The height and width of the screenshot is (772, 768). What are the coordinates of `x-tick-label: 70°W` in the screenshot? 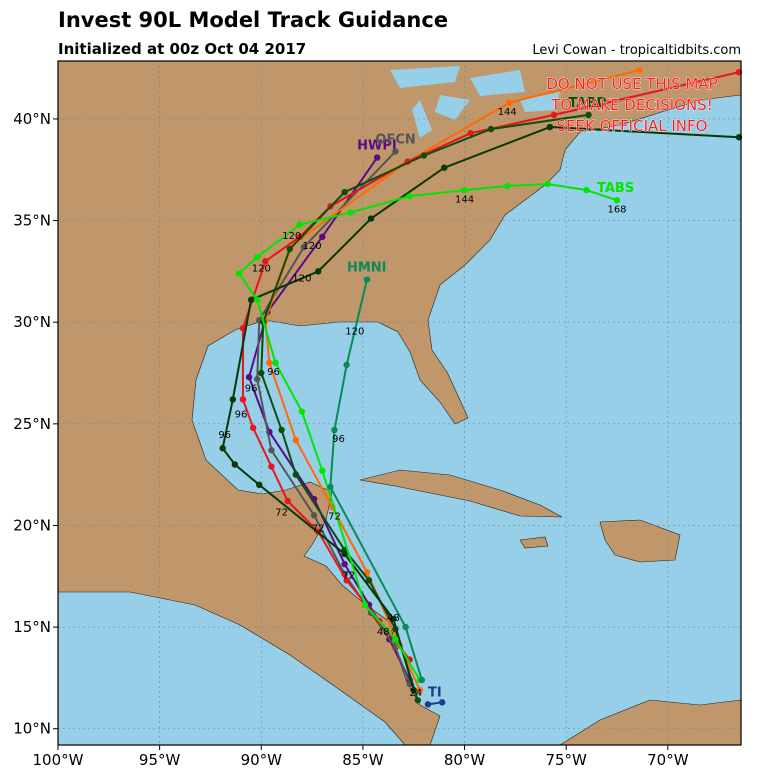 It's located at (668, 759).